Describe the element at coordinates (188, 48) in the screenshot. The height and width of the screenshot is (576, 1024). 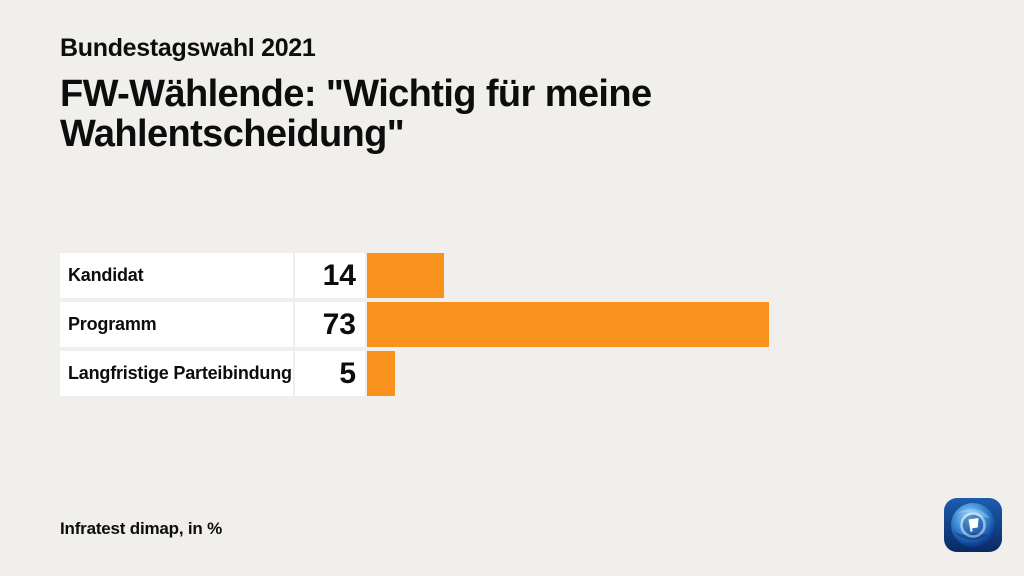
I see `chart-kicker: Bundestagswahl 2021` at that location.